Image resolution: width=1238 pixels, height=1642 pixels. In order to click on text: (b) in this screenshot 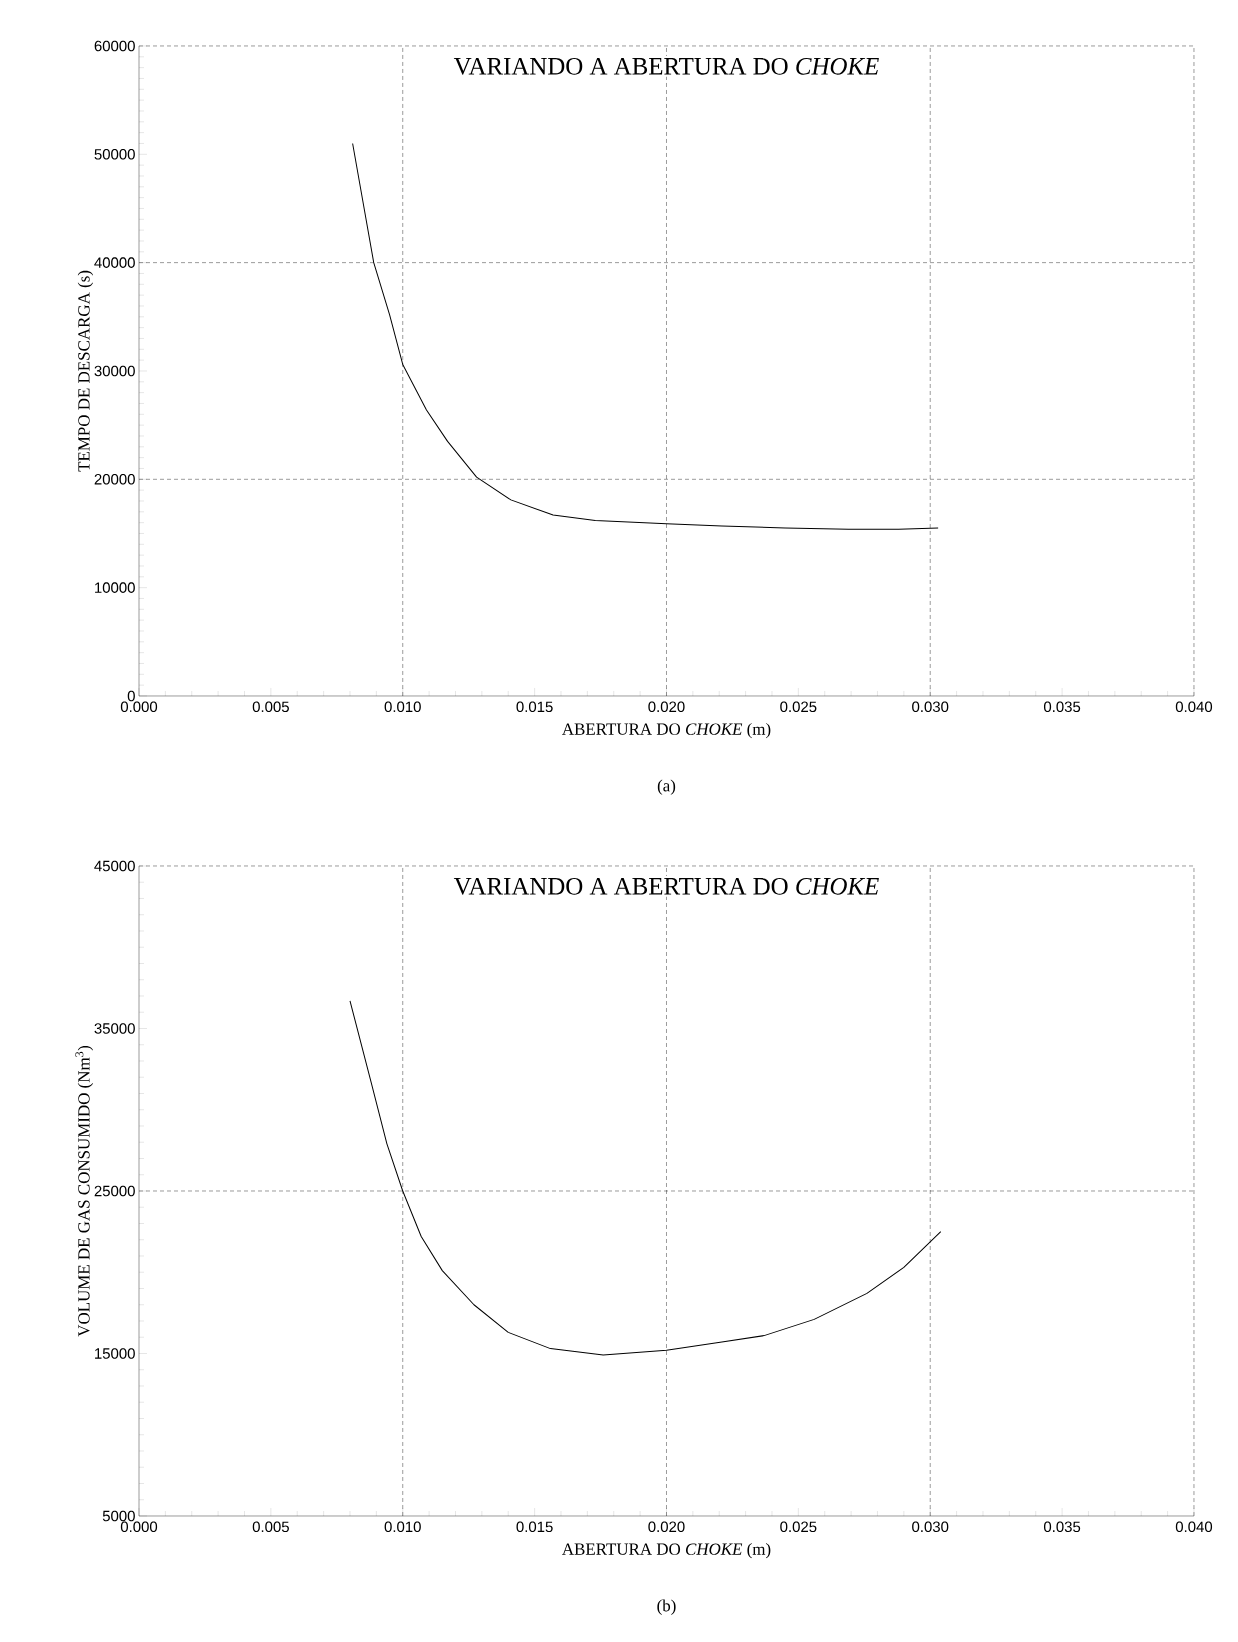, I will do `click(666, 1607)`.